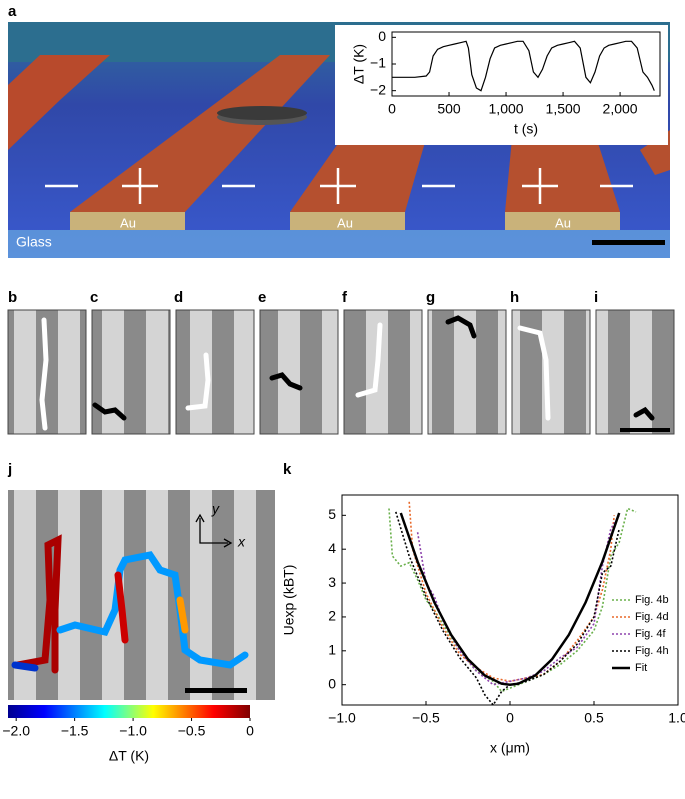  What do you see at coordinates (141, 604) in the screenshot?
I see `panel-j-image` at bounding box center [141, 604].